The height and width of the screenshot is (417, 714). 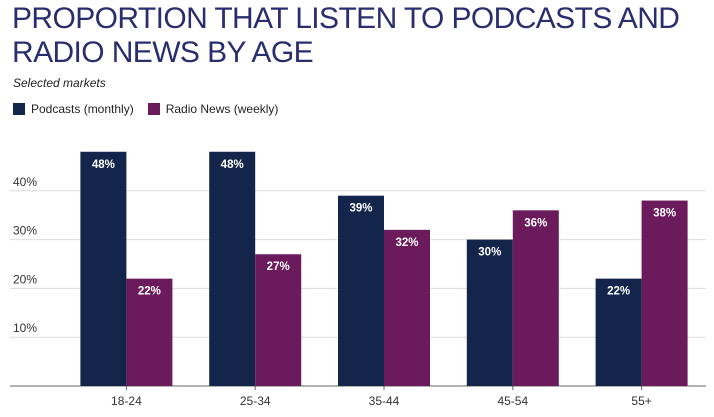 What do you see at coordinates (664, 293) in the screenshot?
I see `bar-radio-55+` at bounding box center [664, 293].